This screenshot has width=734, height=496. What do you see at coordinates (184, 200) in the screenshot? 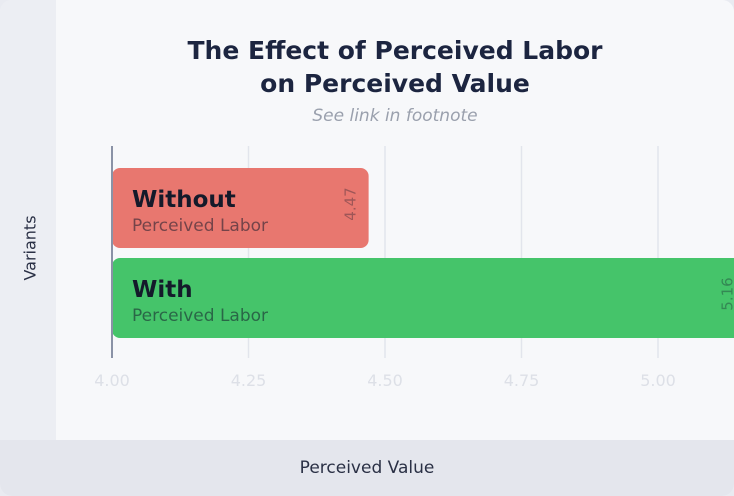
I see `bar-category-label: Without` at bounding box center [184, 200].